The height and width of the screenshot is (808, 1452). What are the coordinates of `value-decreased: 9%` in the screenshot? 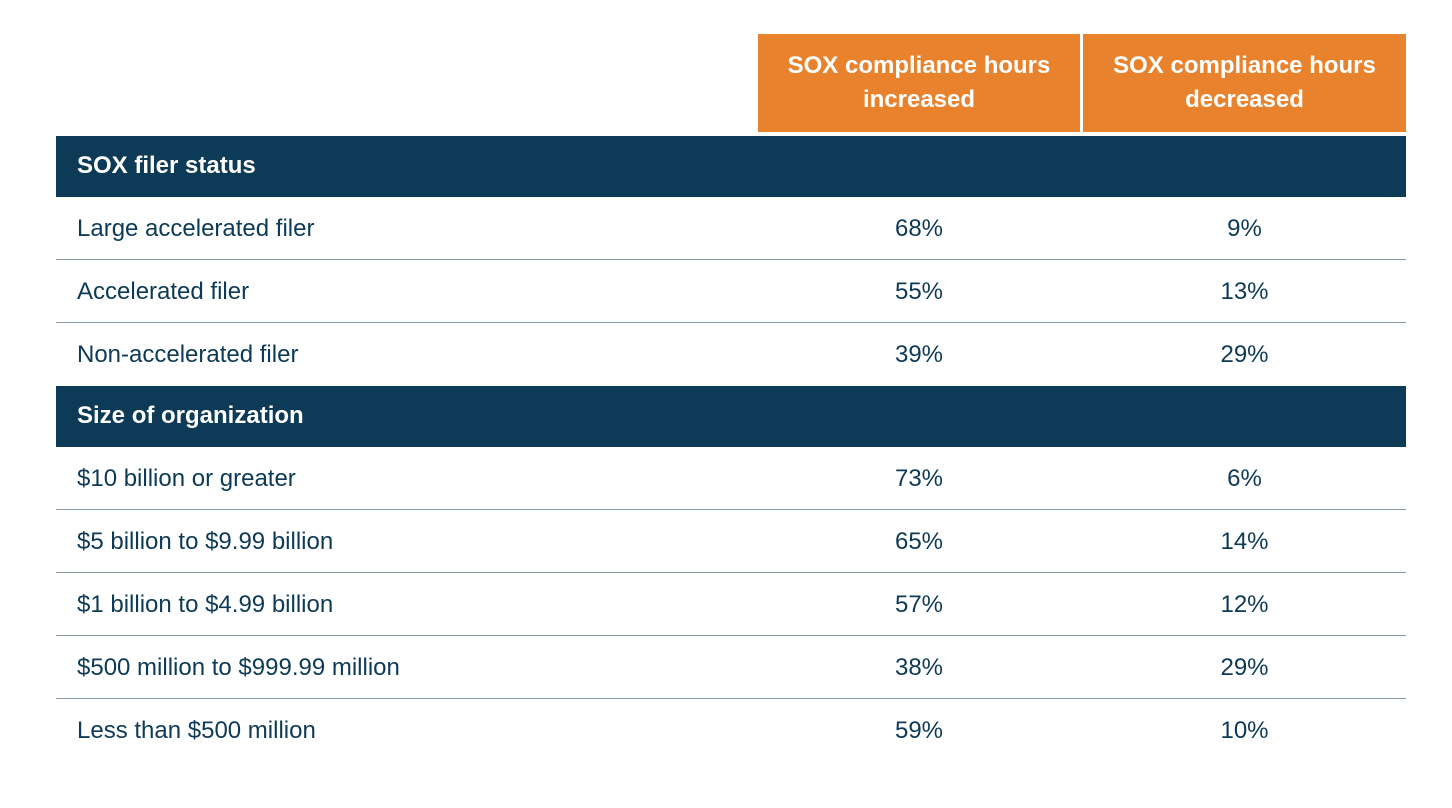 It's located at (1244, 228).